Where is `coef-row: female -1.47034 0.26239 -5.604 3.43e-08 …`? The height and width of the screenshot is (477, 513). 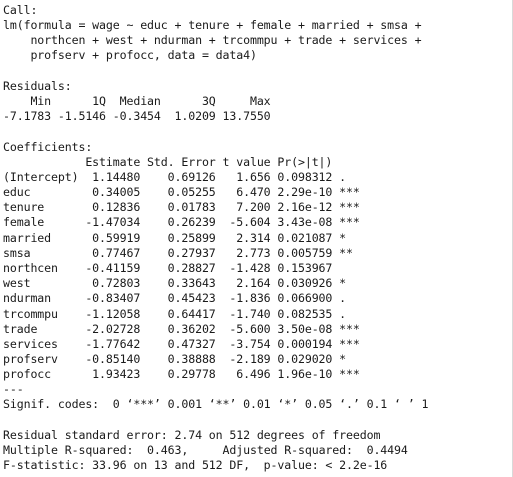 coef-row: female -1.47034 0.26239 -5.604 3.43e-08 … is located at coordinates (181, 222).